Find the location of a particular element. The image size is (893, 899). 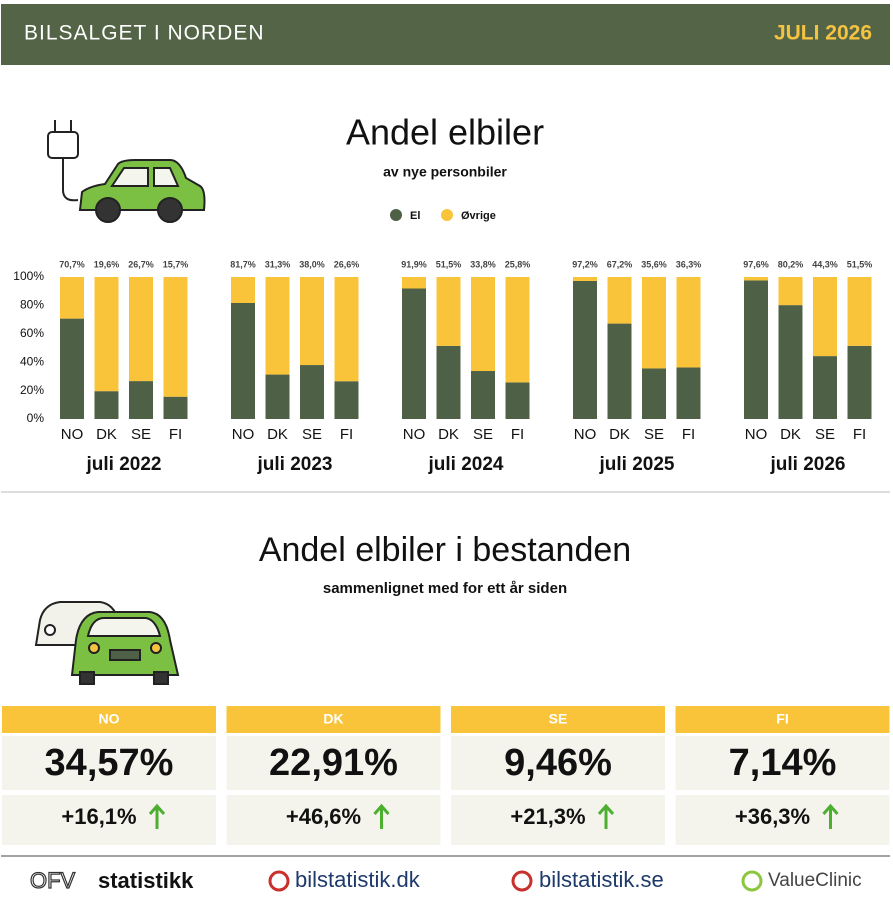

stock-subtitle: sammenlignet med for ett år siden is located at coordinates (445, 588).